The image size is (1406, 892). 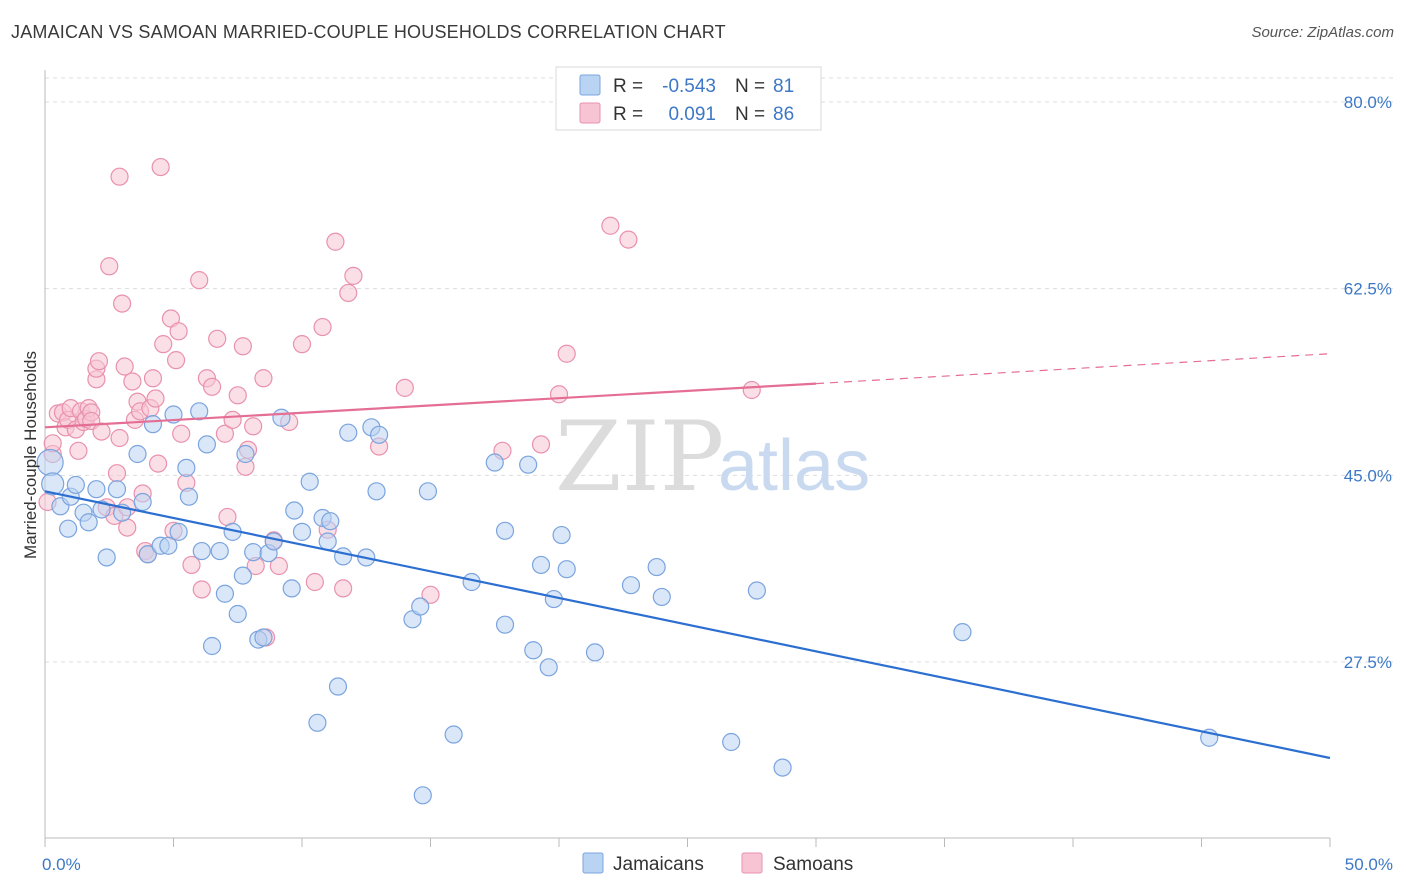 I want to click on legend-r-label-jamaicans: R =, so click(x=628, y=86).